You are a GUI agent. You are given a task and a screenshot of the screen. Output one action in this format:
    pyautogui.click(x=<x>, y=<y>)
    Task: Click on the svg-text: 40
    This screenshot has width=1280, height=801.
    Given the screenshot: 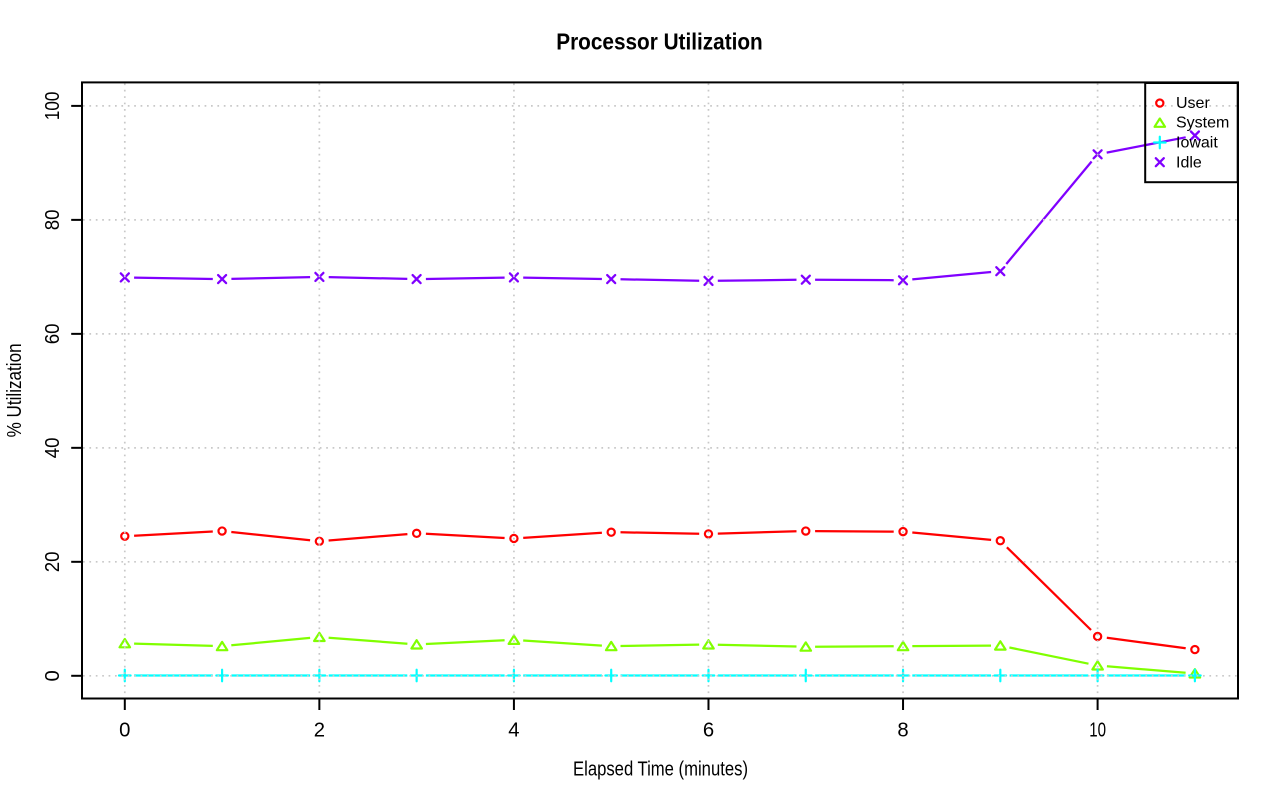 What is the action you would take?
    pyautogui.click(x=53, y=447)
    